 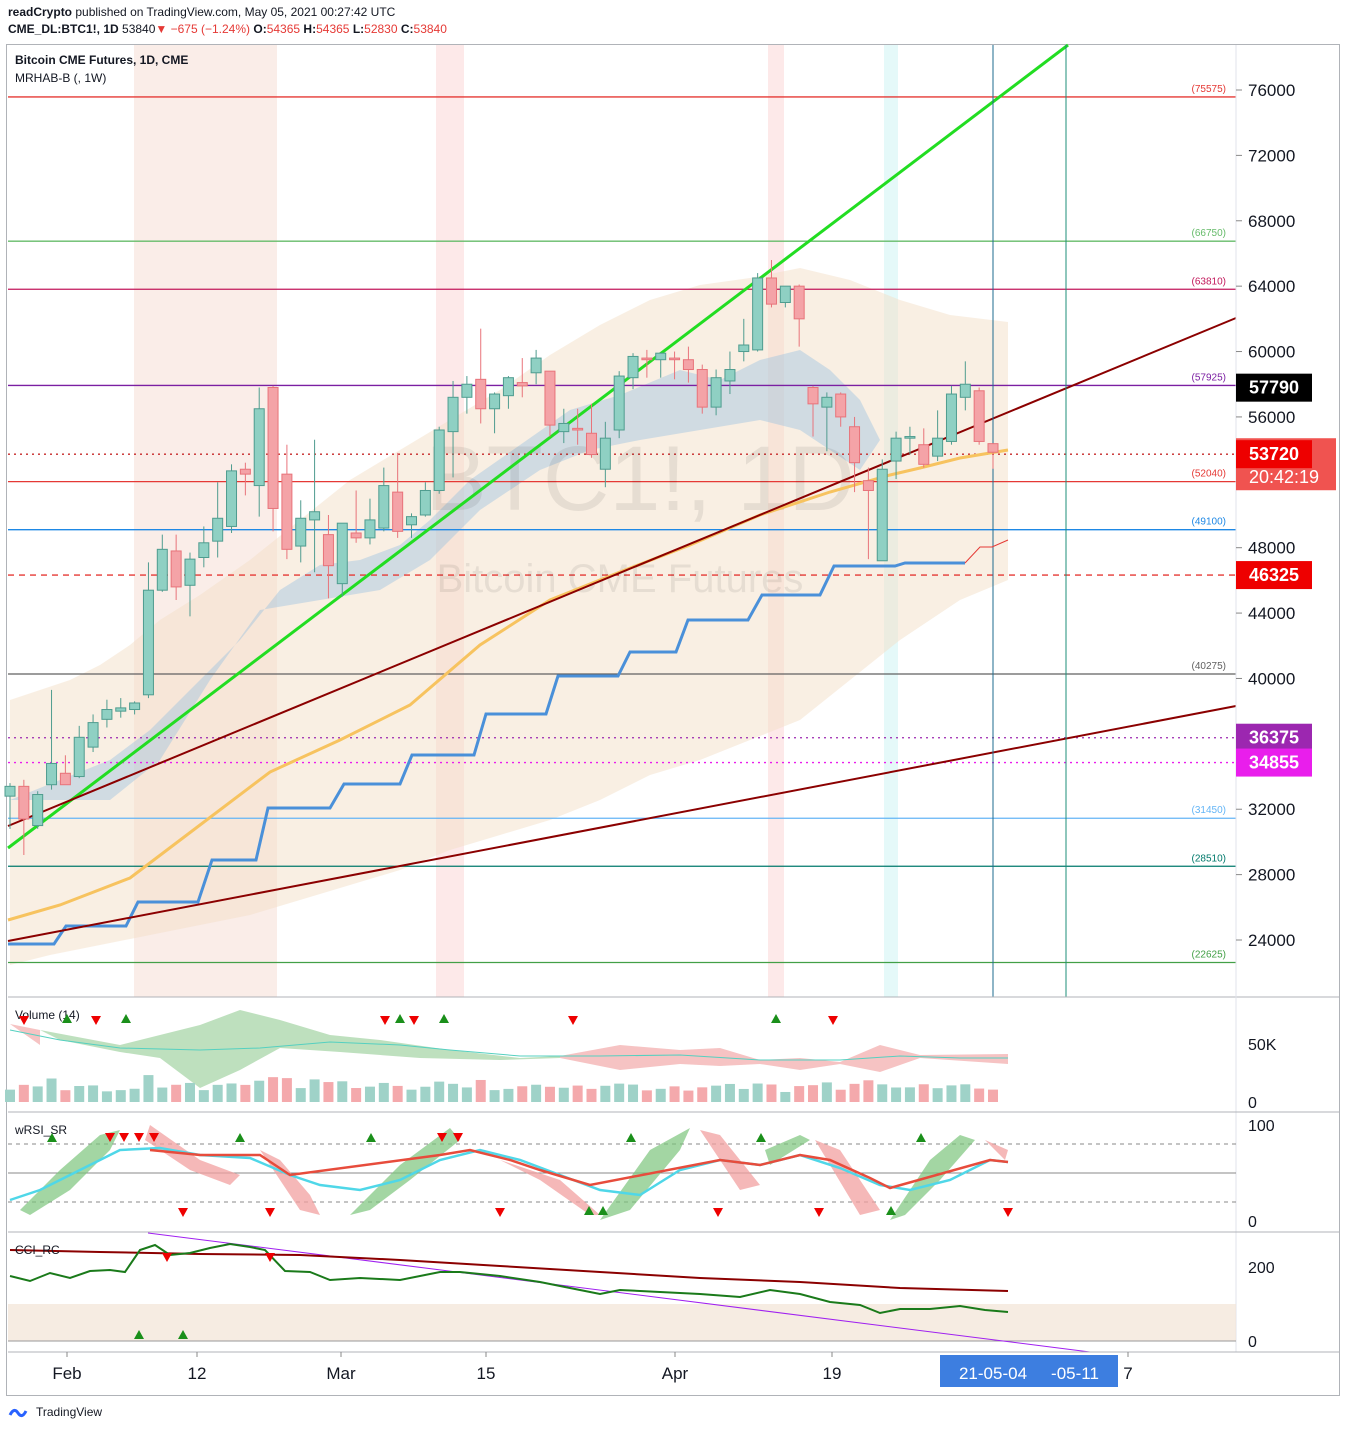 I want to click on time-tick-label: 19, so click(x=832, y=1373).